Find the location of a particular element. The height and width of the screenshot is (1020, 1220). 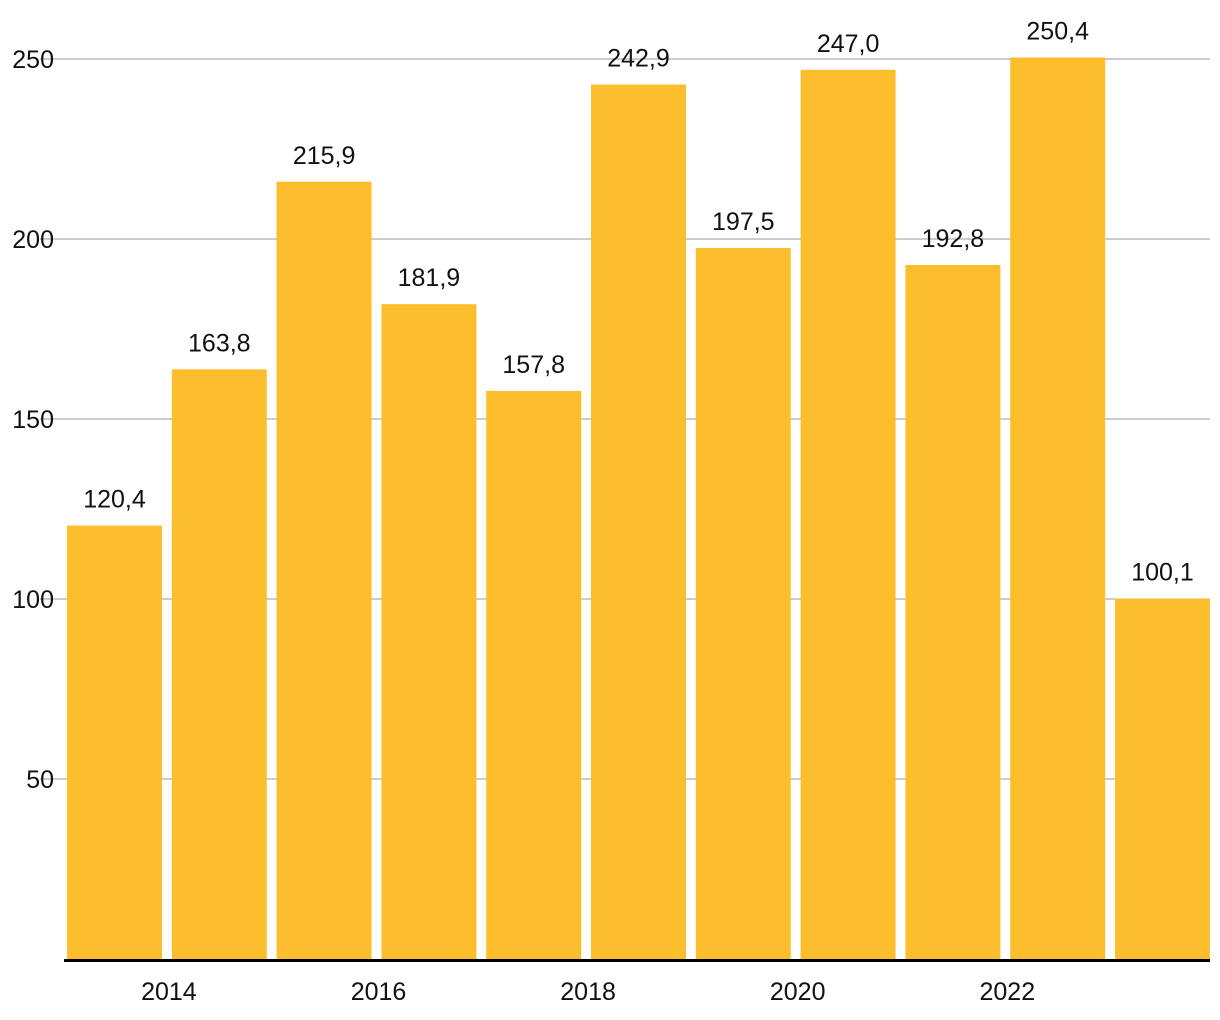

data-label-2017: 157,8 is located at coordinates (533, 365).